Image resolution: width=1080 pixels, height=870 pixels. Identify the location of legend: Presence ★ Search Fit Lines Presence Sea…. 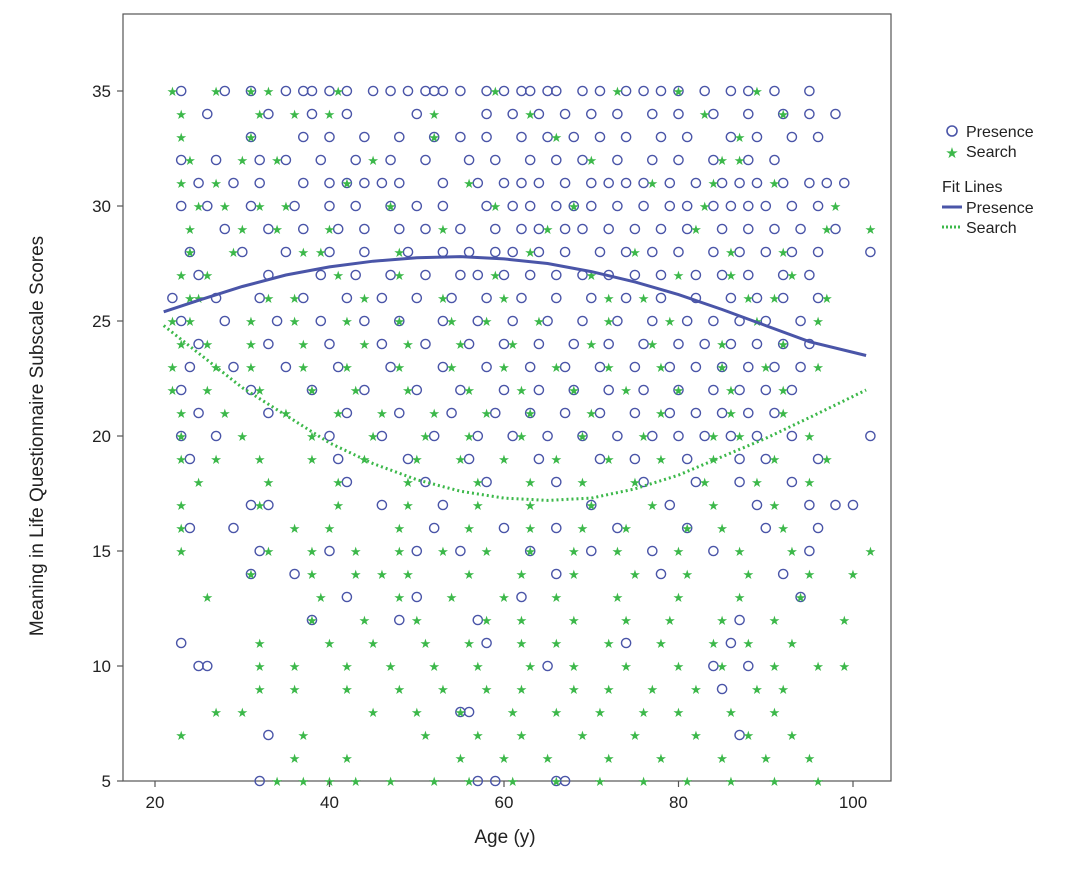
(988, 180).